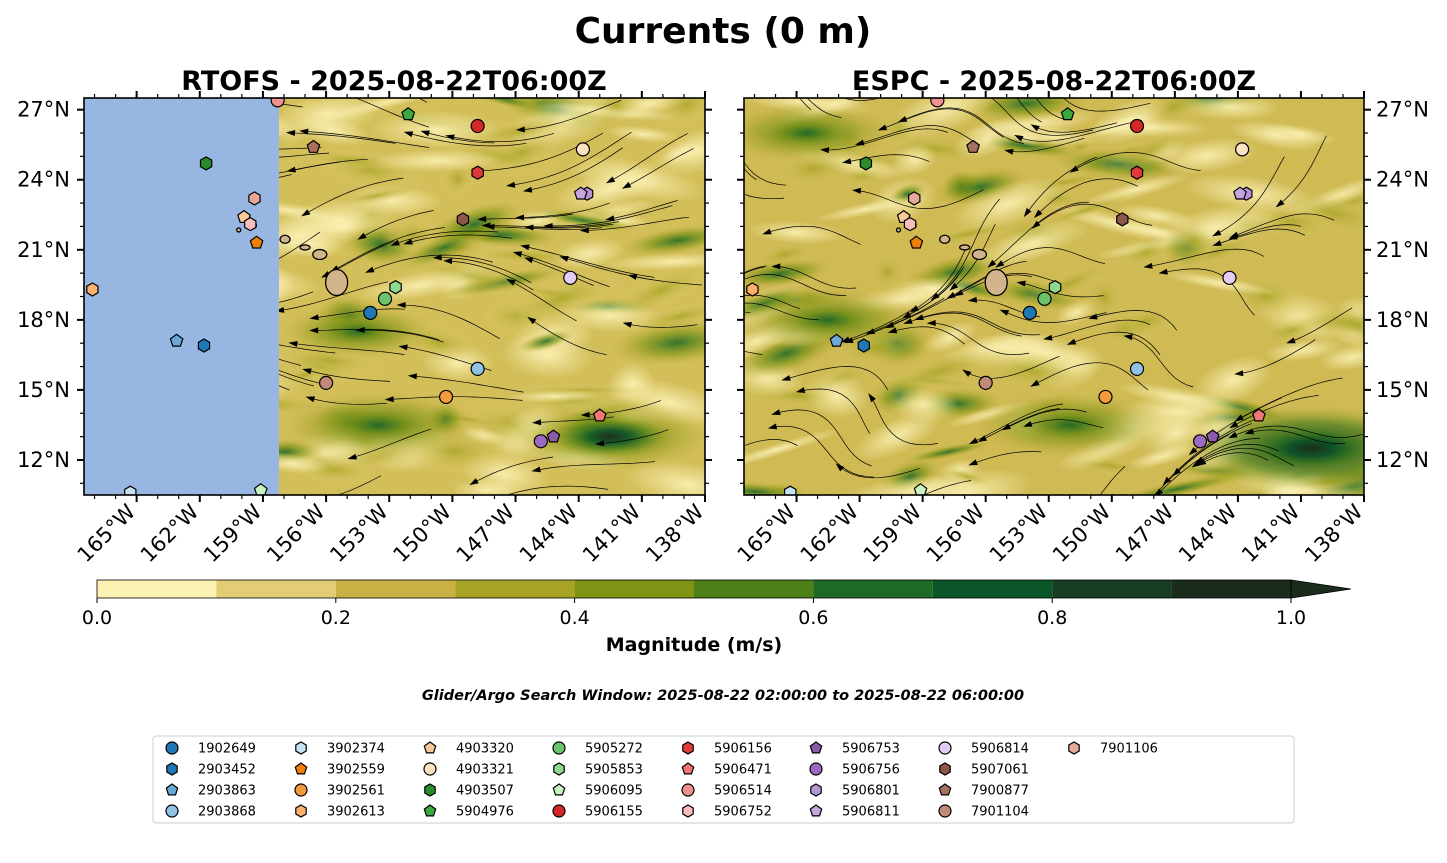  I want to click on legend-item: 2903863, so click(210, 791).